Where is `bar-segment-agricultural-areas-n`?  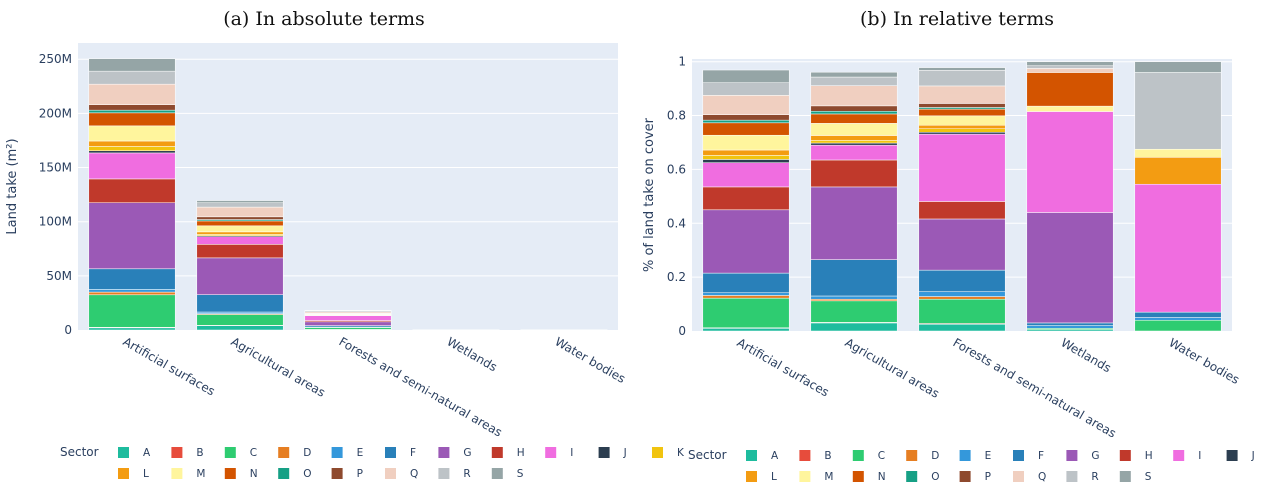 bar-segment-agricultural-areas-n is located at coordinates (854, 118).